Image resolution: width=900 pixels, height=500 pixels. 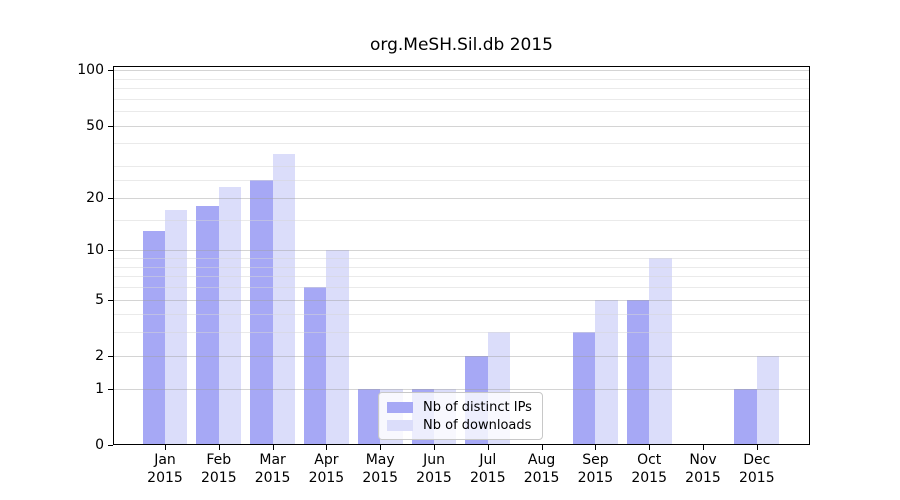 What do you see at coordinates (461, 45) in the screenshot?
I see `chart-title: org.MeSH.Sil.db 2015` at bounding box center [461, 45].